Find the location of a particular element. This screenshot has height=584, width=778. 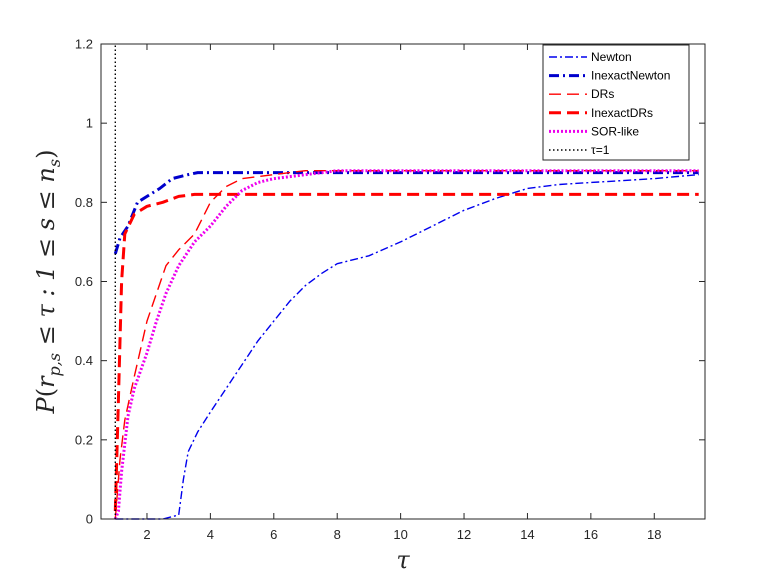

x-axis-label: τ is located at coordinates (403, 560).